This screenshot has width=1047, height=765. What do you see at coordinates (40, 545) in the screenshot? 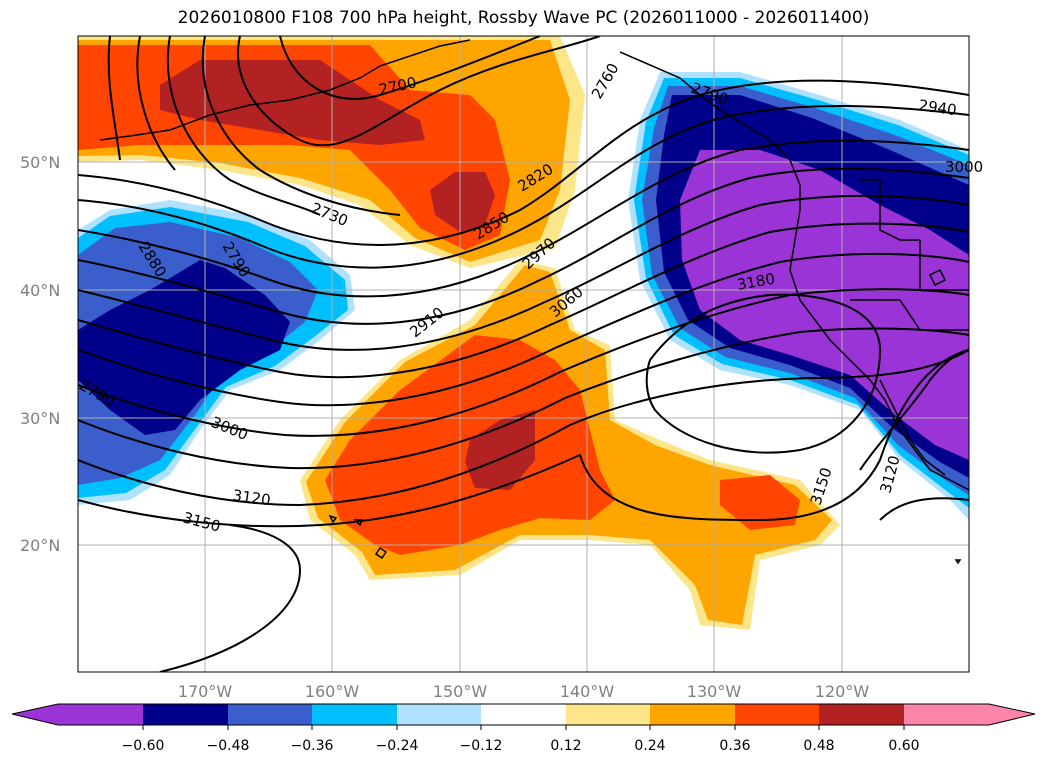
I see `lat-label-20n: 20°N` at bounding box center [40, 545].